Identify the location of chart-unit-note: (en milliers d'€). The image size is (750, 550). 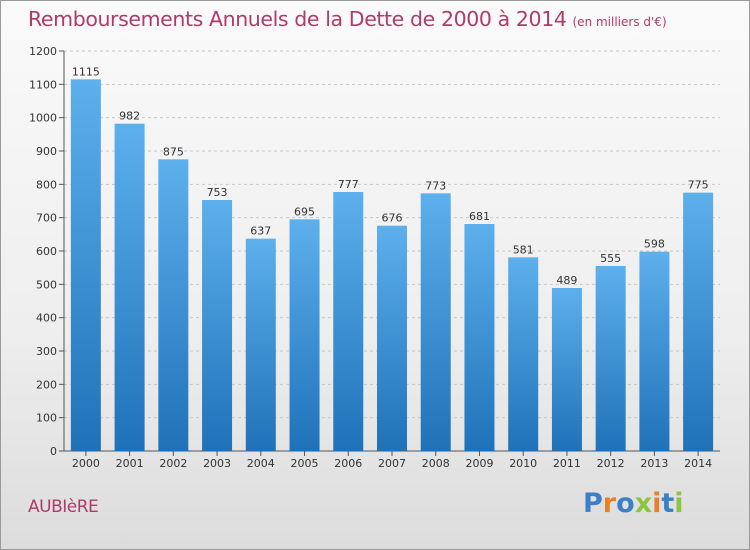
(619, 22).